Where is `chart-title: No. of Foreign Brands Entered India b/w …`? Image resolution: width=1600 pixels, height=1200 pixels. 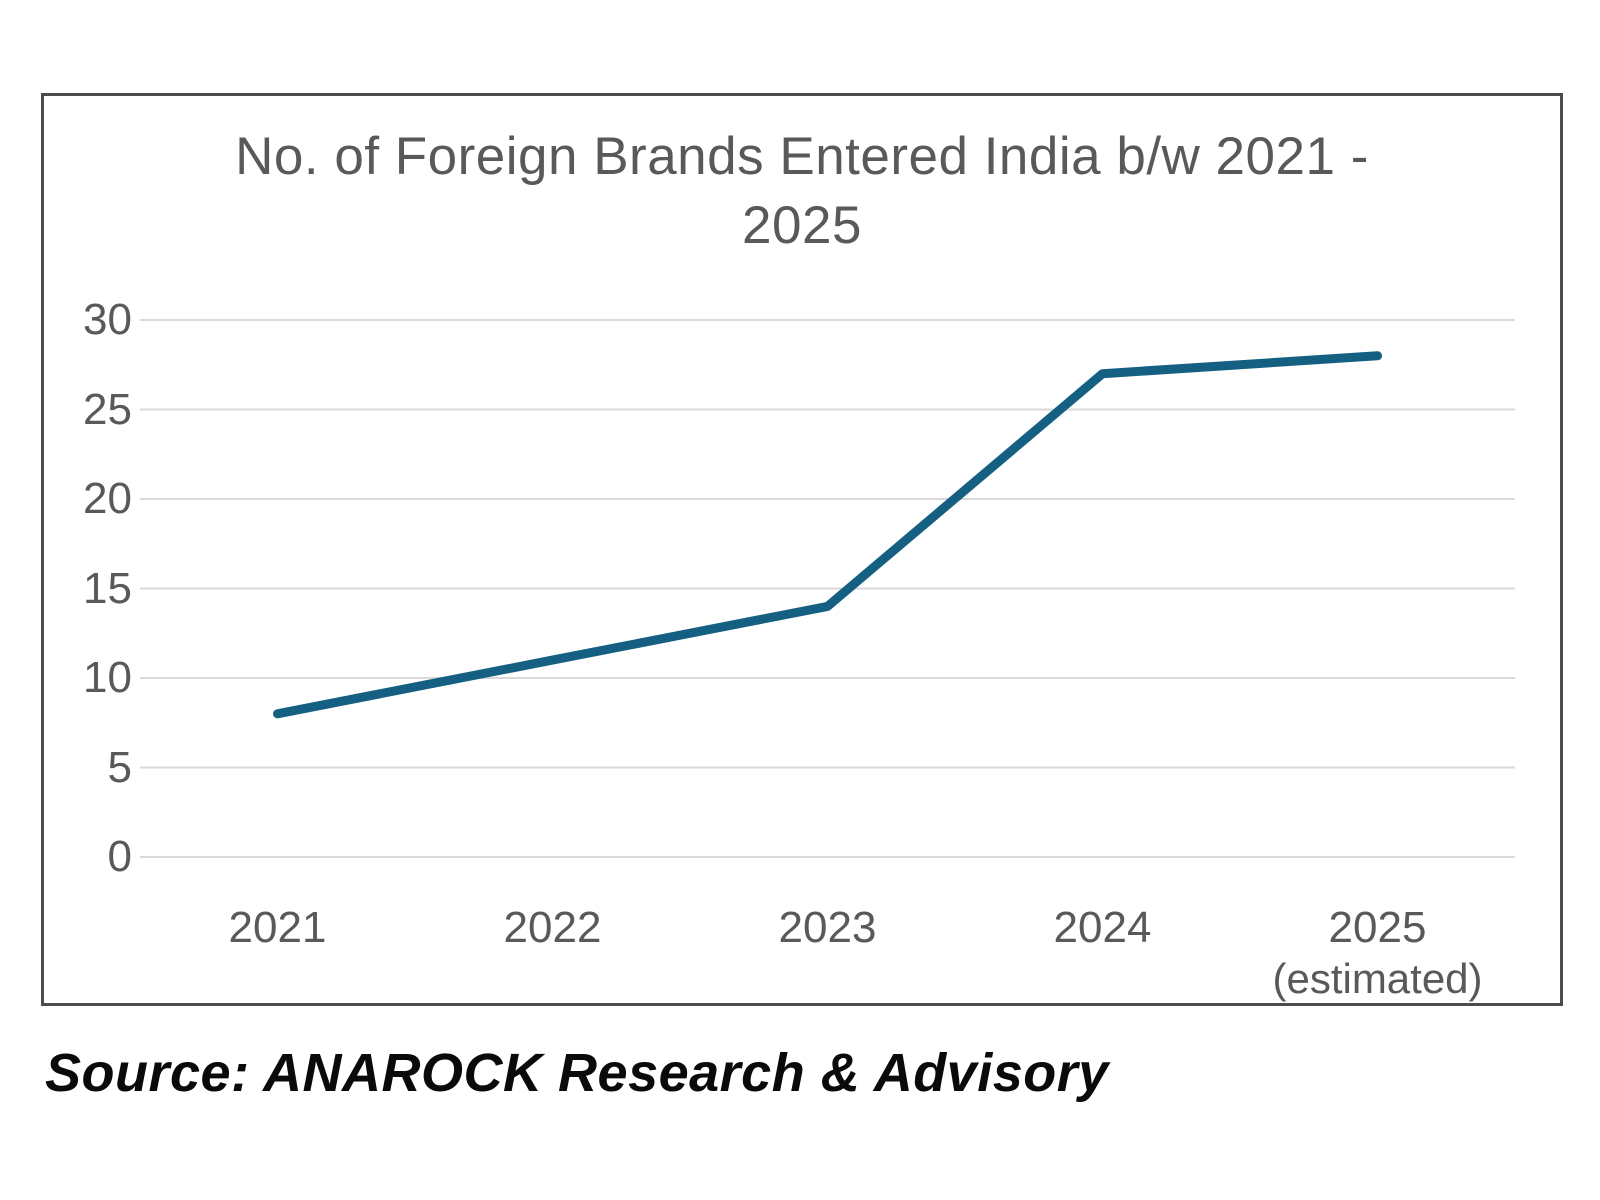
chart-title: No. of Foreign Brands Entered India b/w … is located at coordinates (802, 191).